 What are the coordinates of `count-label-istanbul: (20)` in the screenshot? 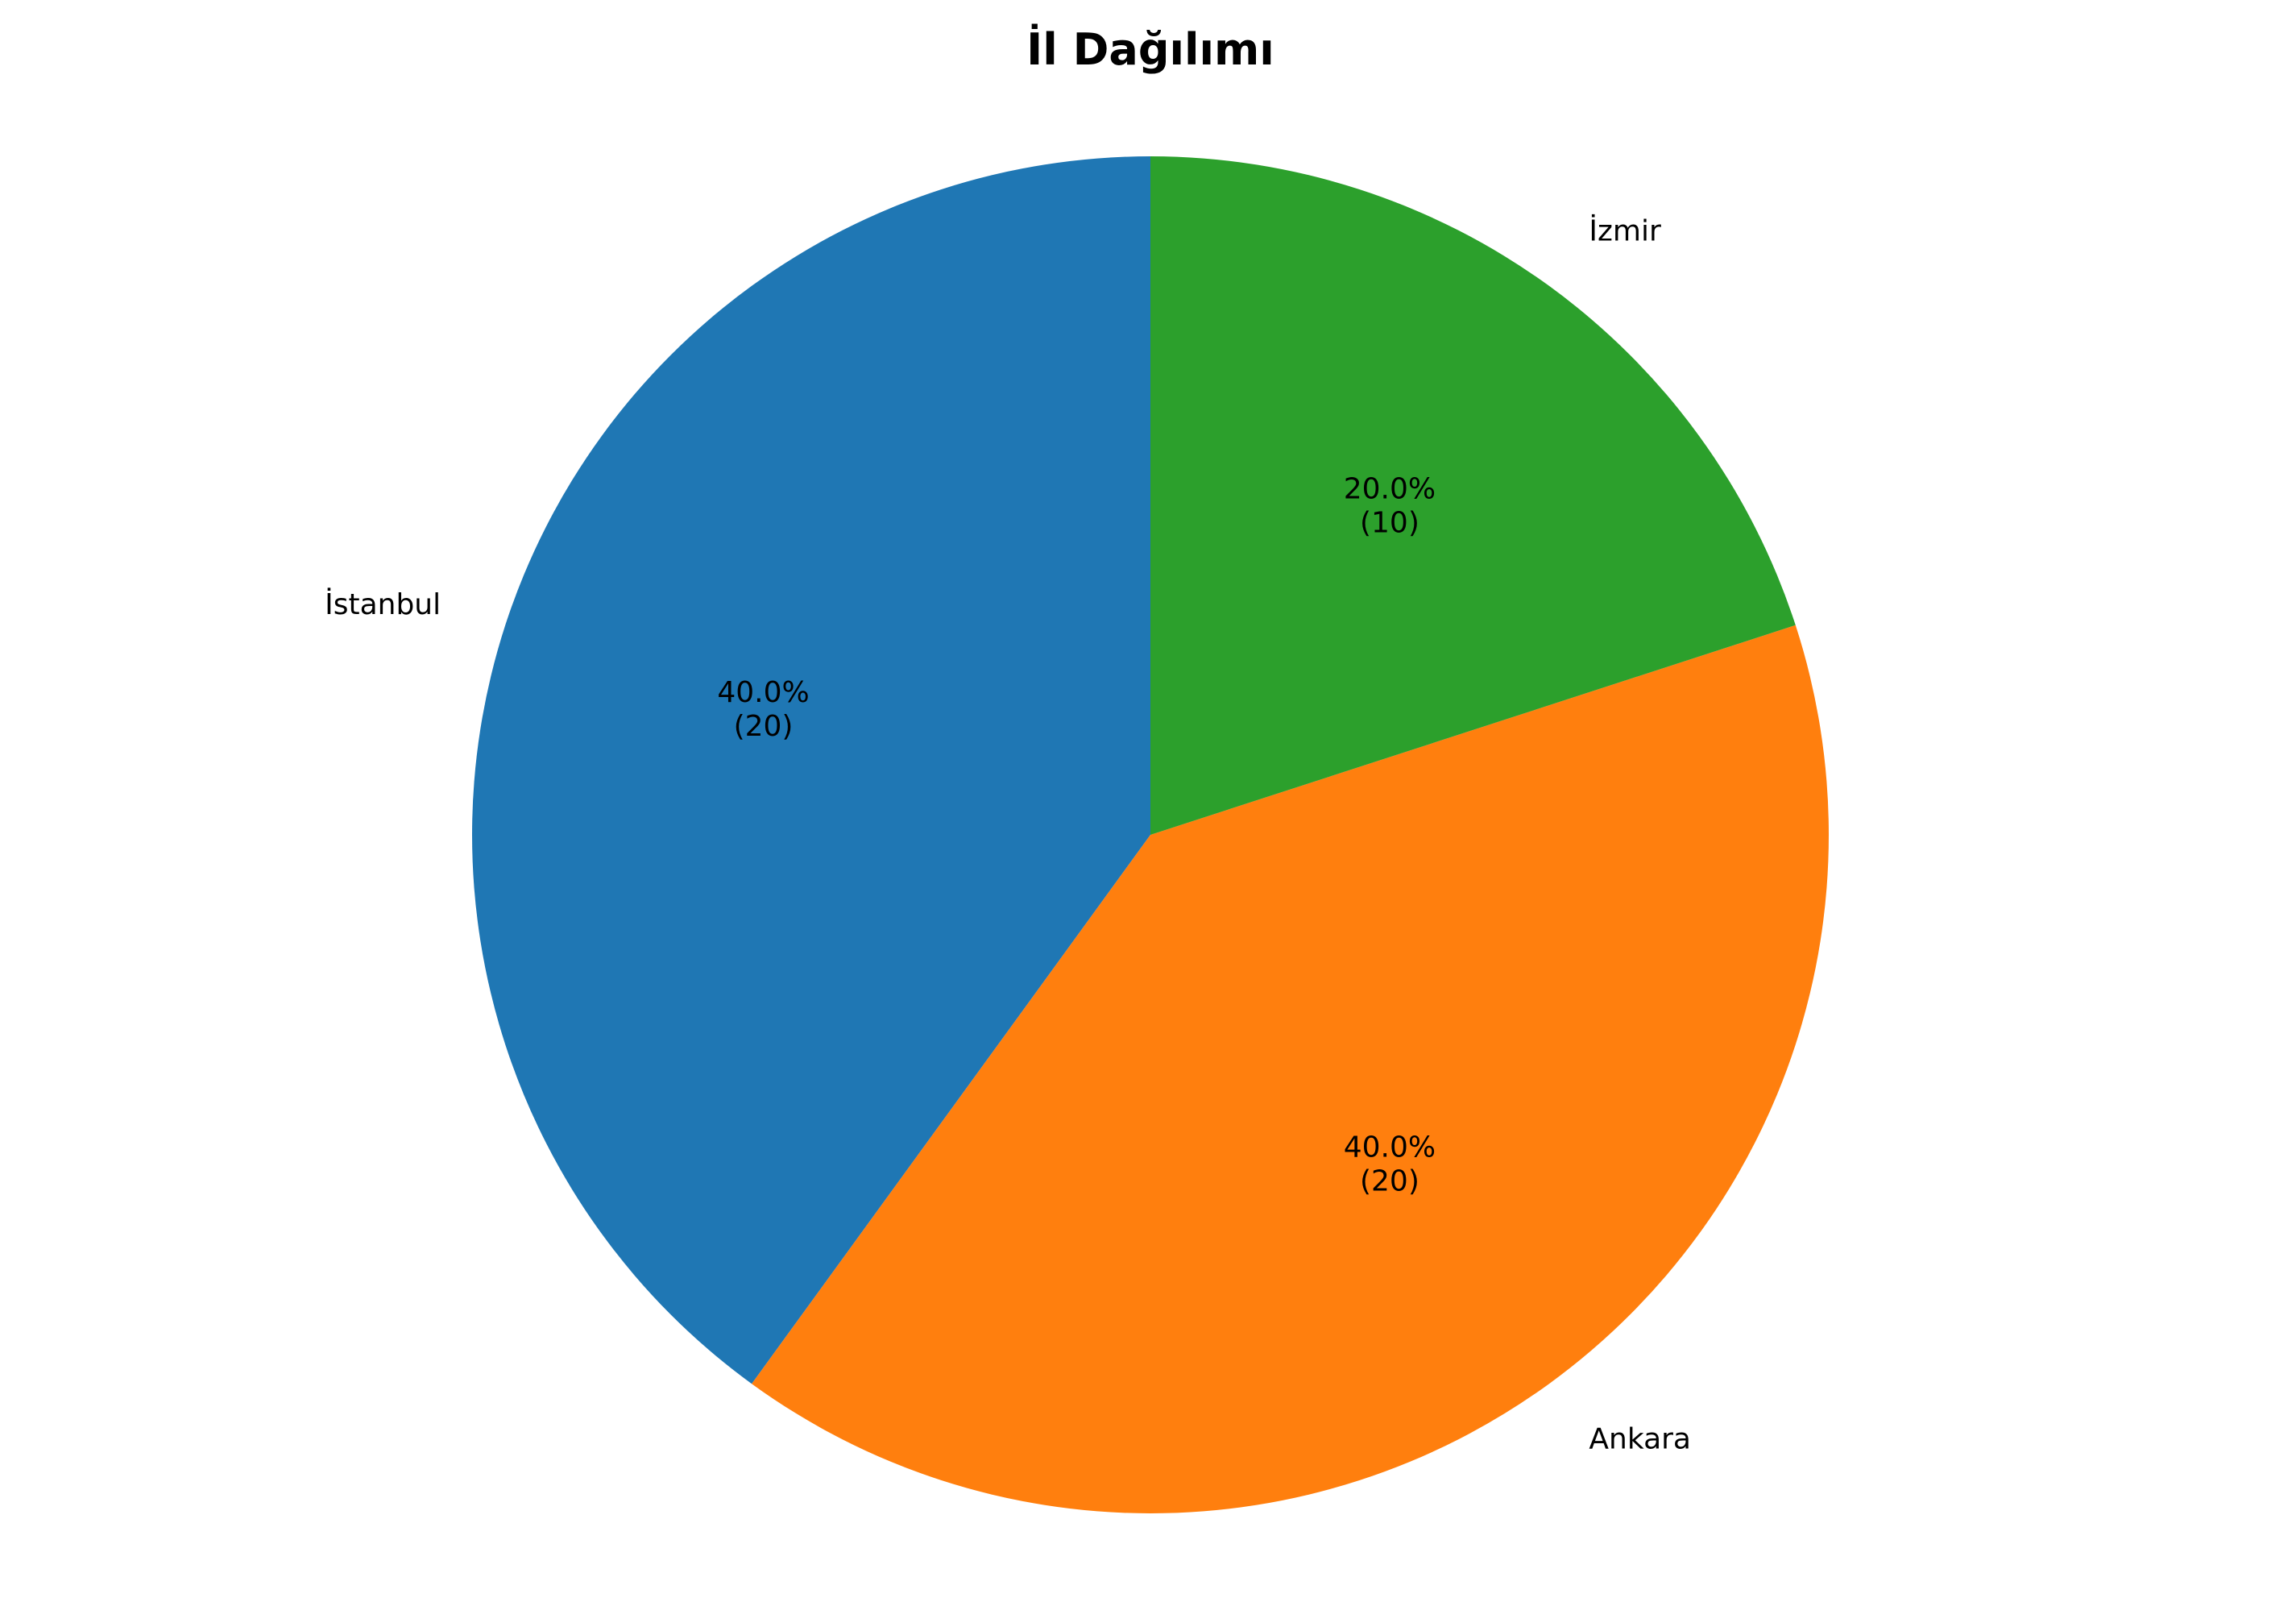 It's located at (764, 726).